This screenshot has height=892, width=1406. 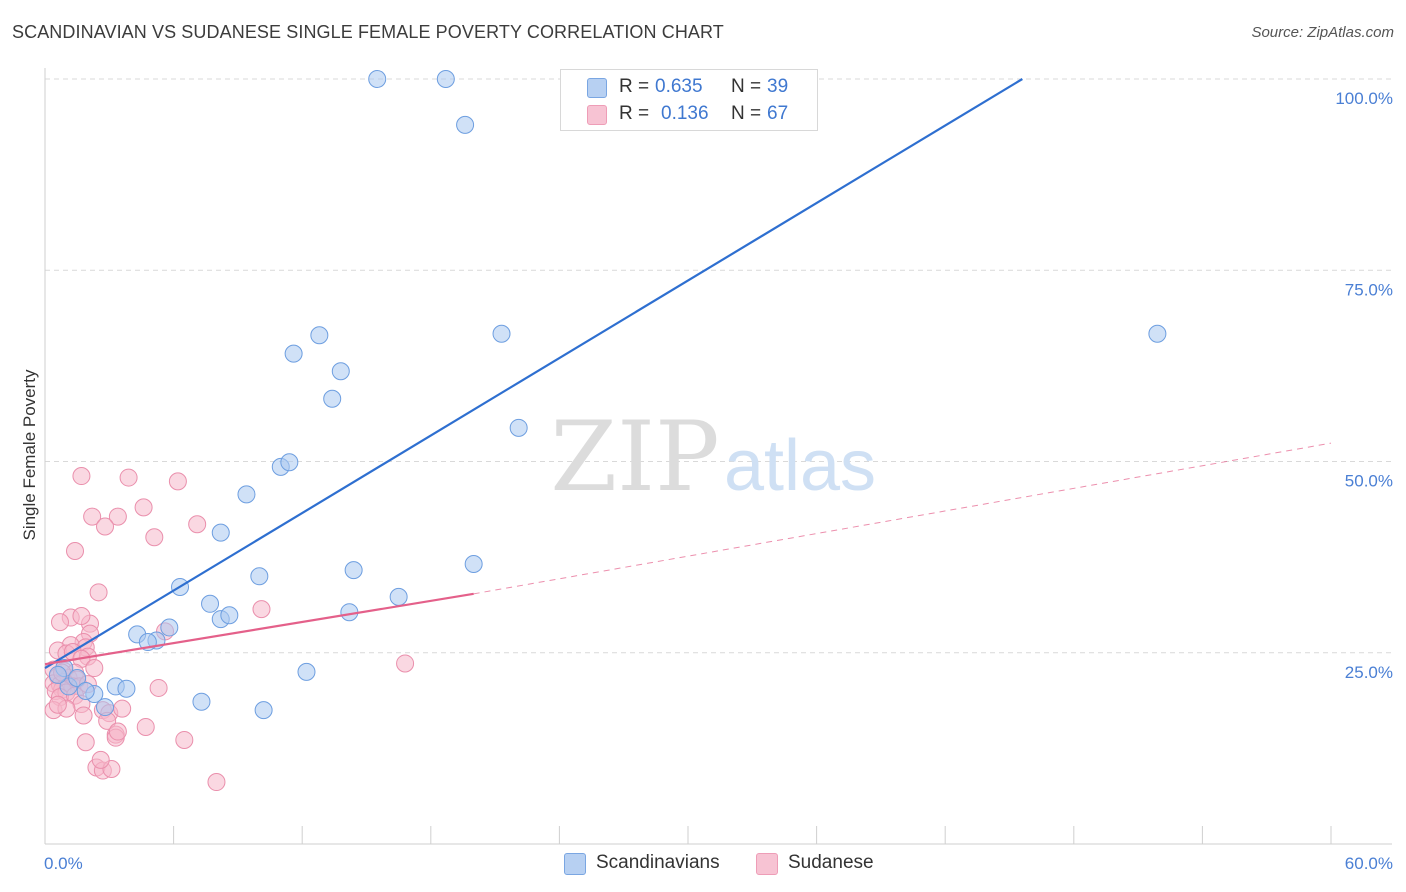 I want to click on y-tick-label: 25.0%, so click(x=1369, y=672).